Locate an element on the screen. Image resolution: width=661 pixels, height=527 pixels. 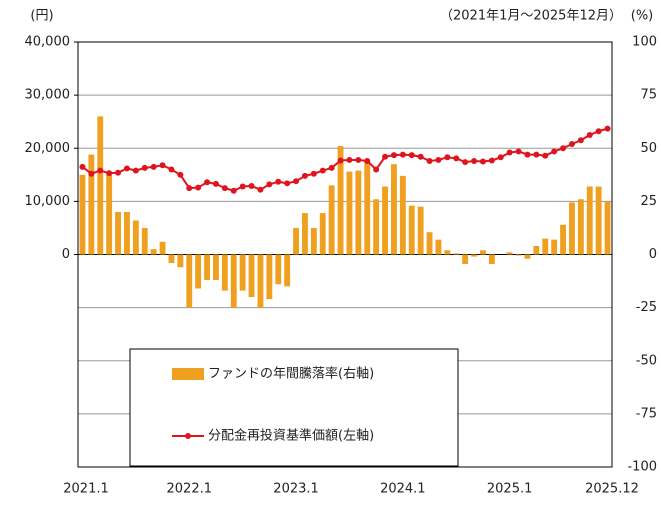
subtitle: （2021年1月～2025年12月） is located at coordinates (531, 16).